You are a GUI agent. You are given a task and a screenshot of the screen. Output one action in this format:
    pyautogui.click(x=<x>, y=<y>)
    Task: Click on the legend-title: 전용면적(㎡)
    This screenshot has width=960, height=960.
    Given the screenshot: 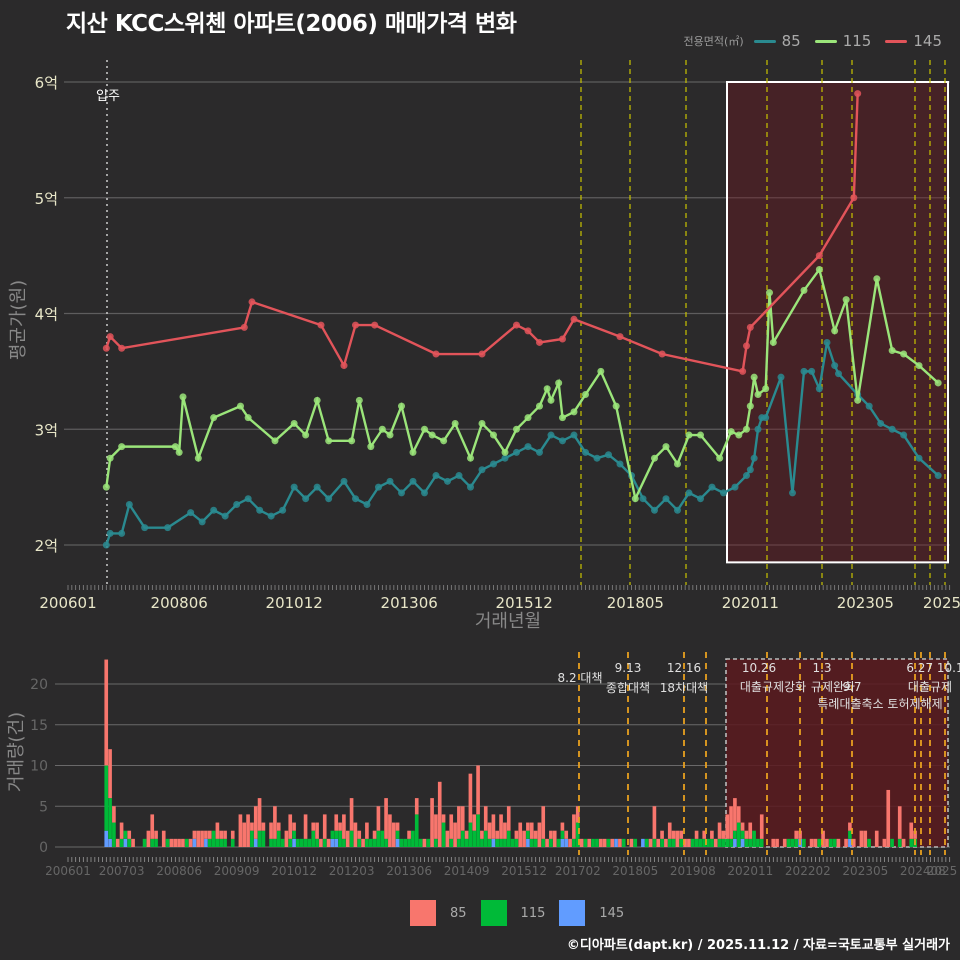 What is the action you would take?
    pyautogui.click(x=713, y=41)
    